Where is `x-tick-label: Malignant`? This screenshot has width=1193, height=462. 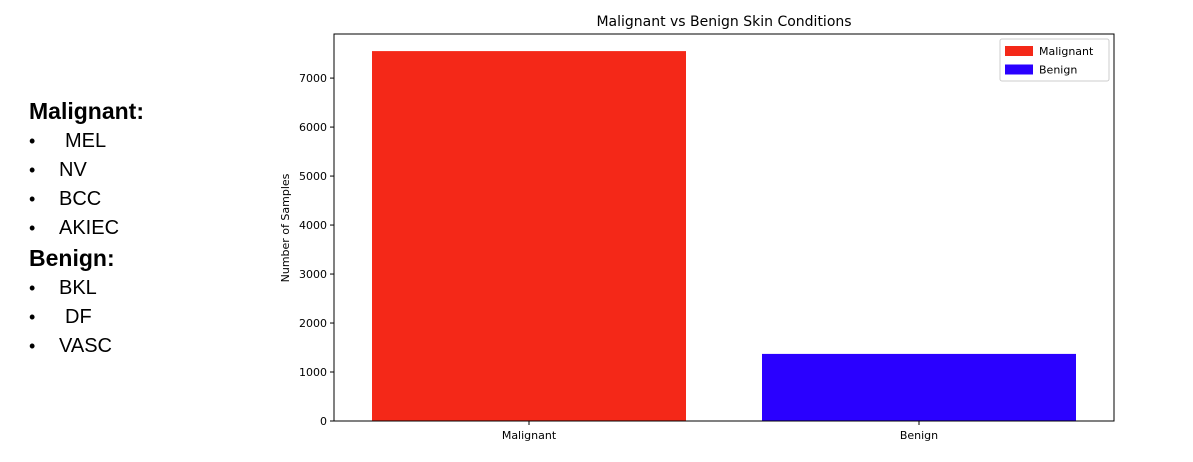
x-tick-label: Malignant is located at coordinates (529, 435).